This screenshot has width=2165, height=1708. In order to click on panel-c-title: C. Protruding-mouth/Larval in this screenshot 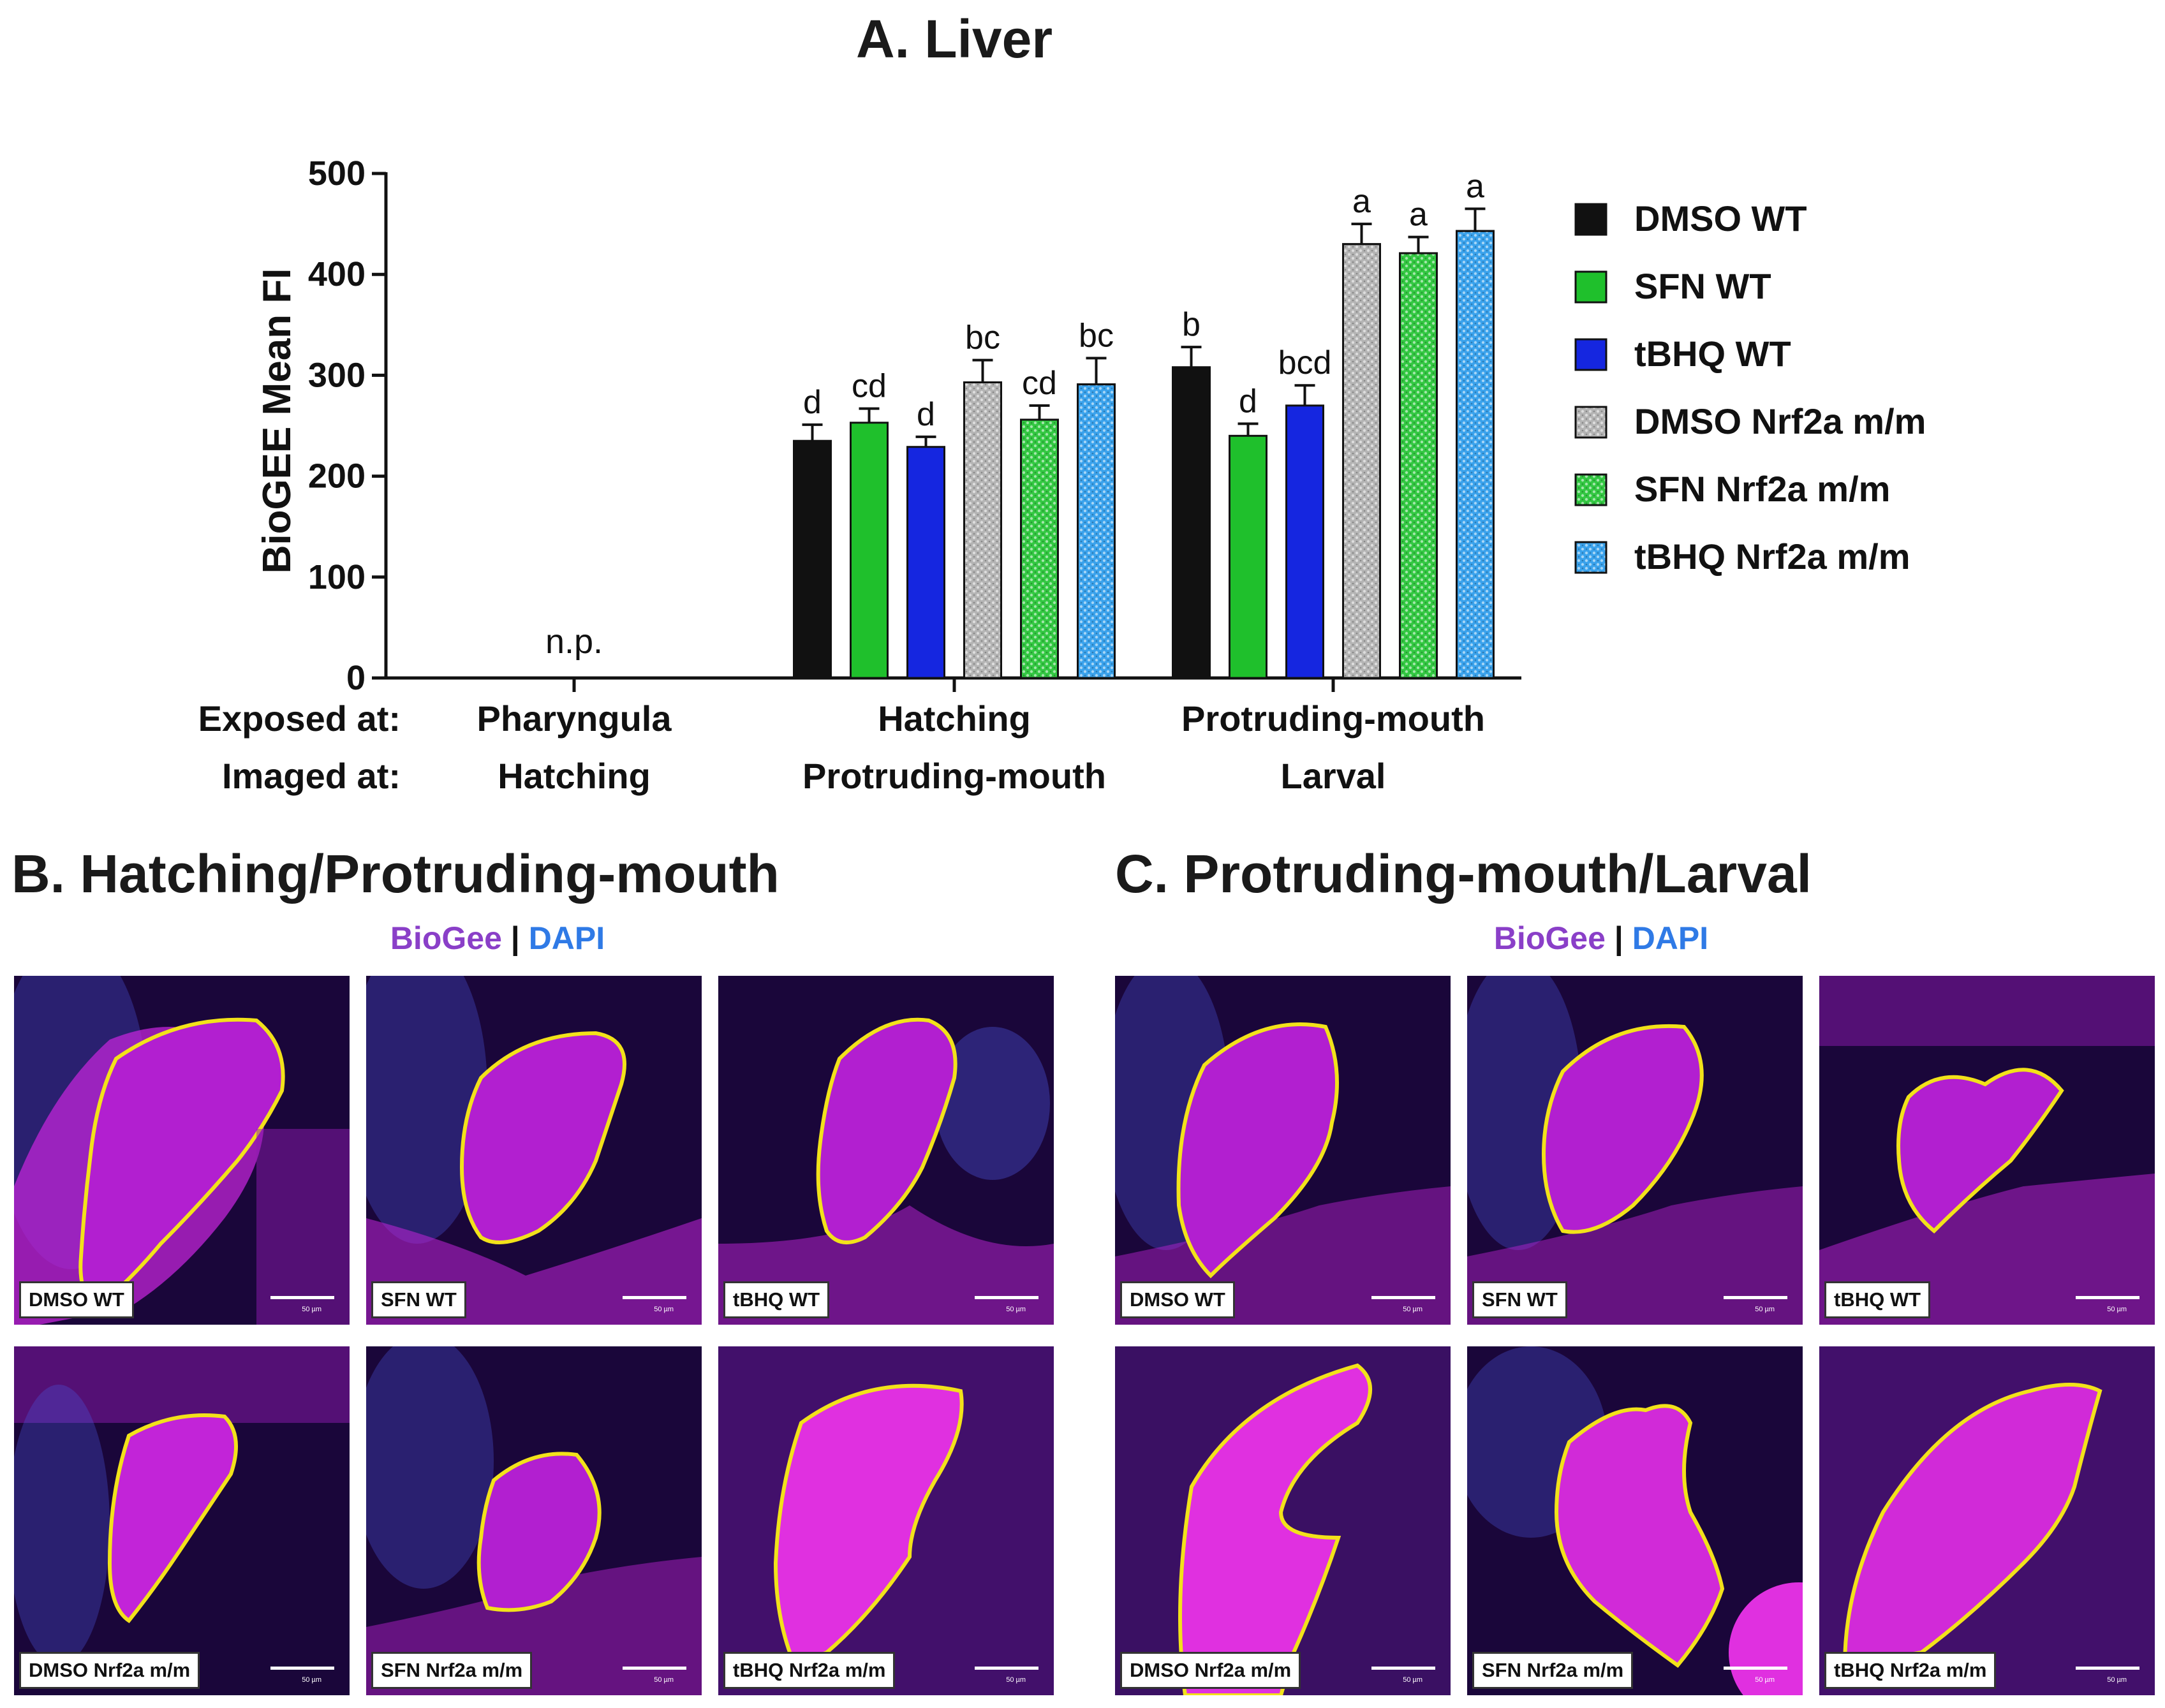, I will do `click(1464, 874)`.